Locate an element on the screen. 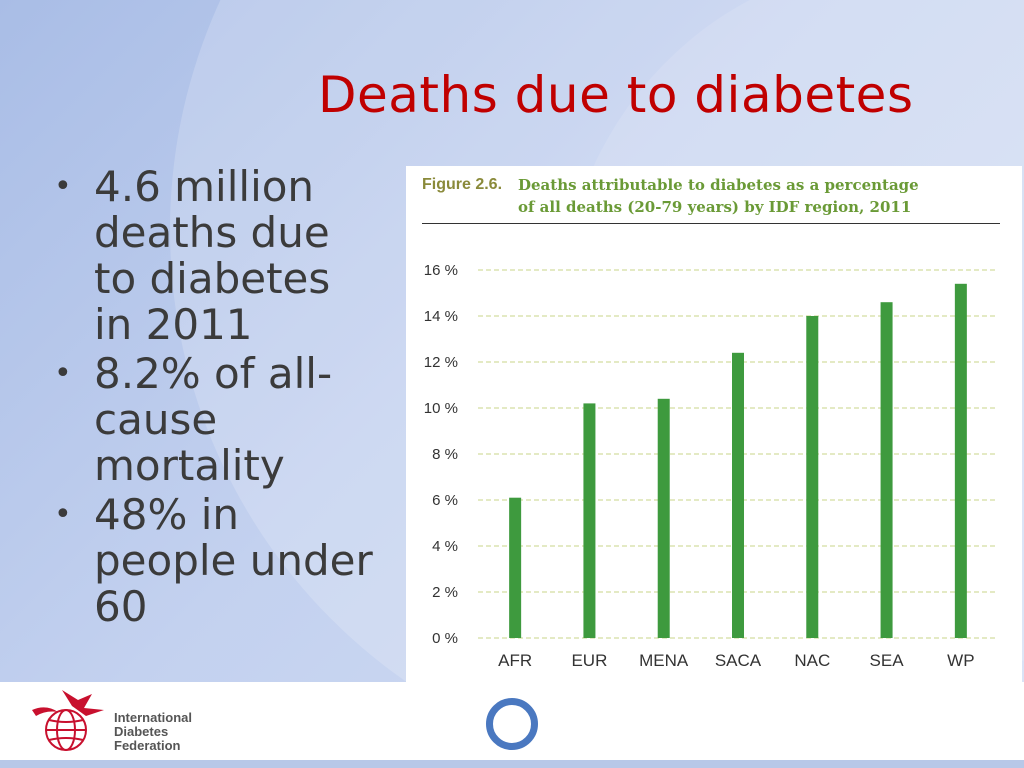 This screenshot has width=1024, height=768. x-tick-label: SACA is located at coordinates (738, 660).